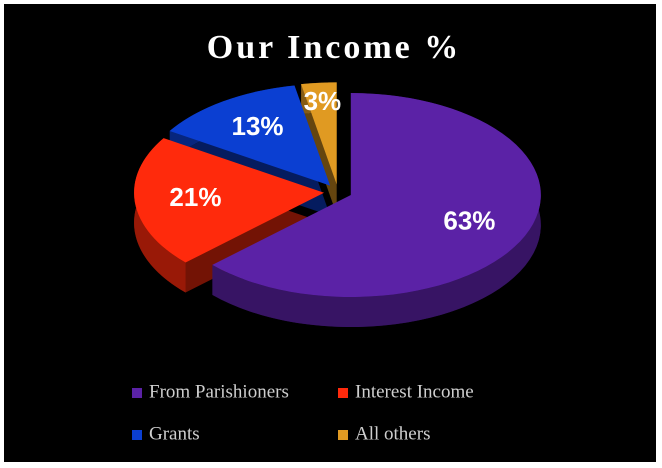 The image size is (662, 468). I want to click on data-label: 21%, so click(195, 197).